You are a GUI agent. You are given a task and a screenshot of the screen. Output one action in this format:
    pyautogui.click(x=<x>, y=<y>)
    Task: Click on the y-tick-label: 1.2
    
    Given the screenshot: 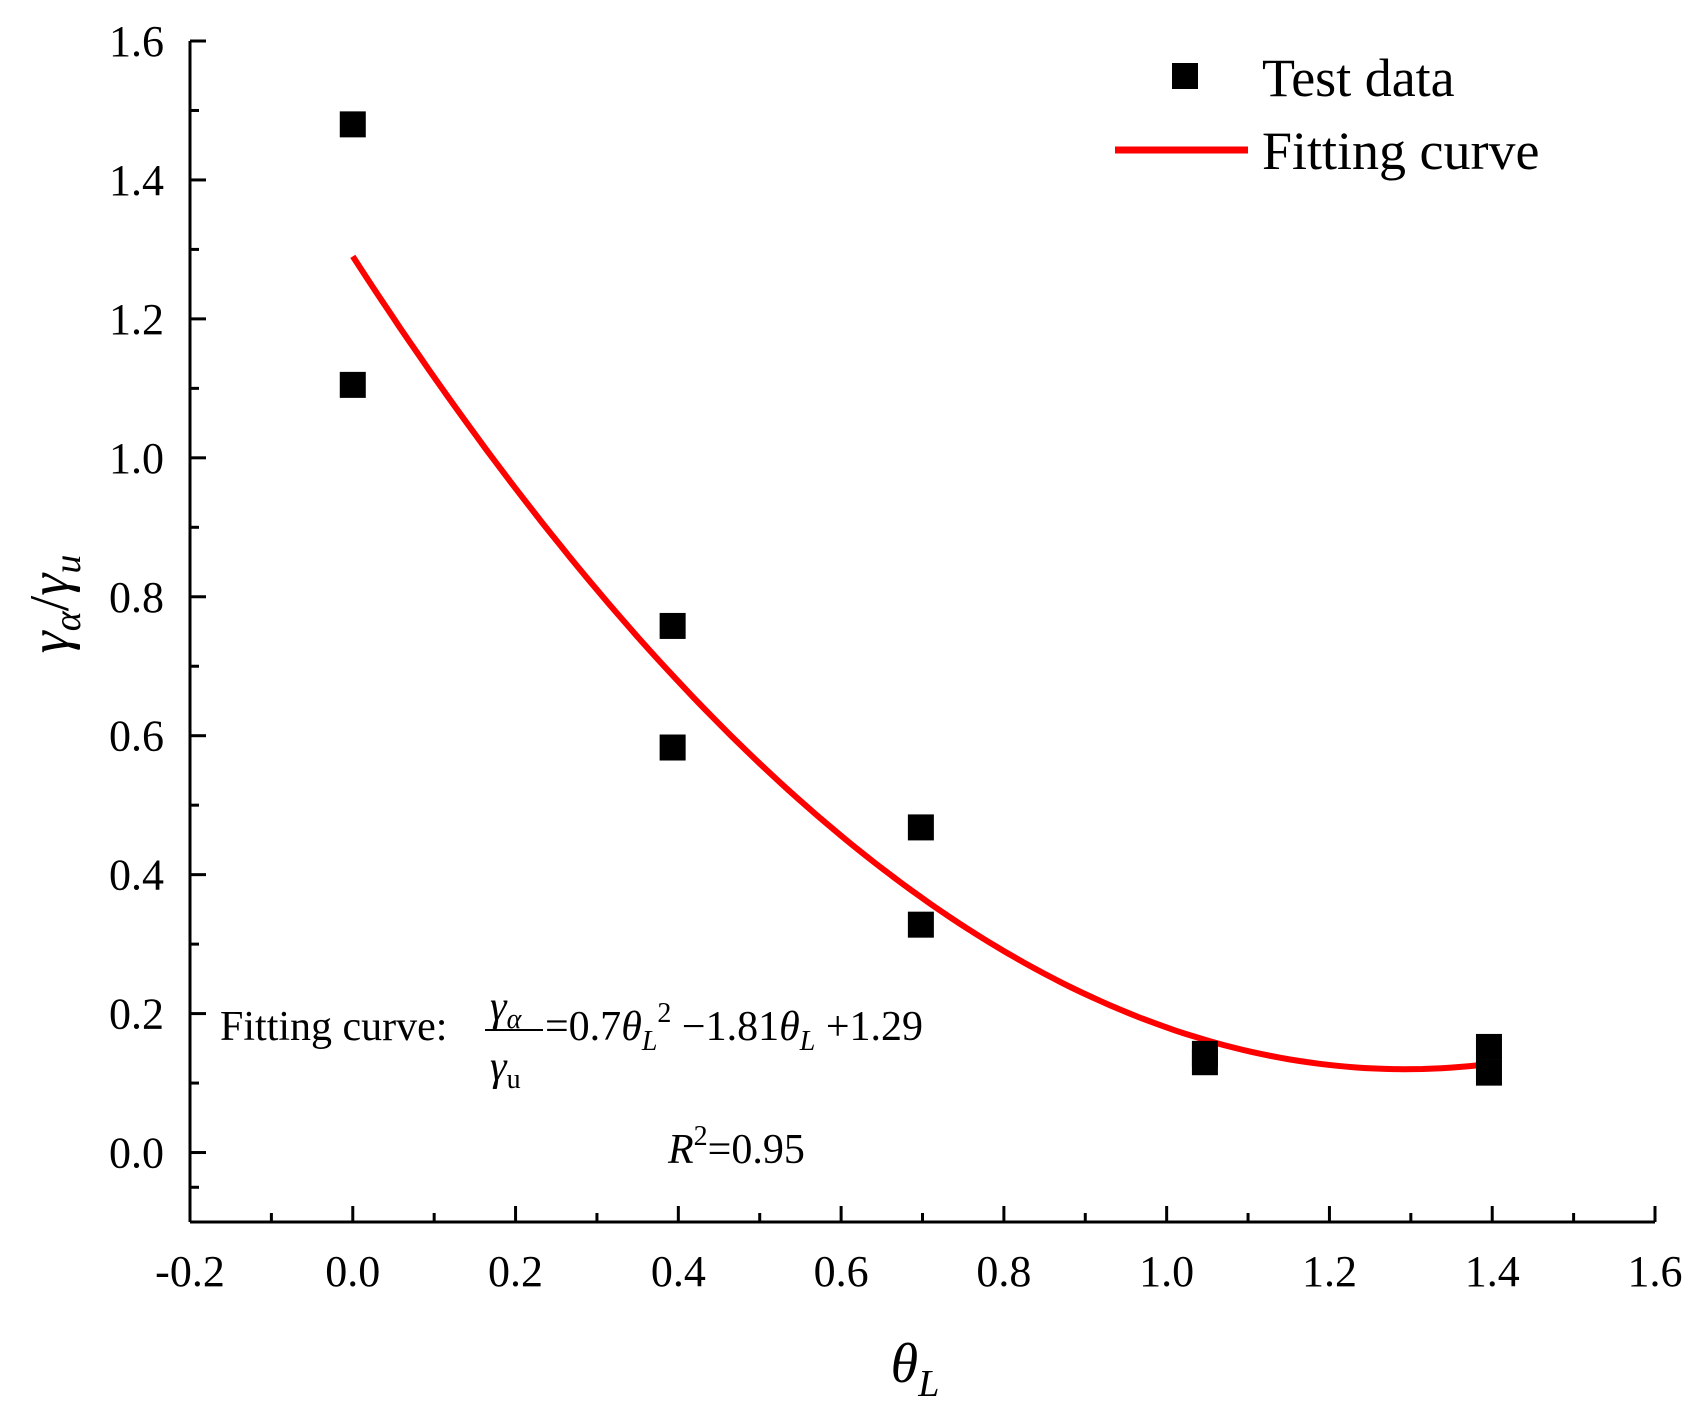 What is the action you would take?
    pyautogui.click(x=136, y=319)
    